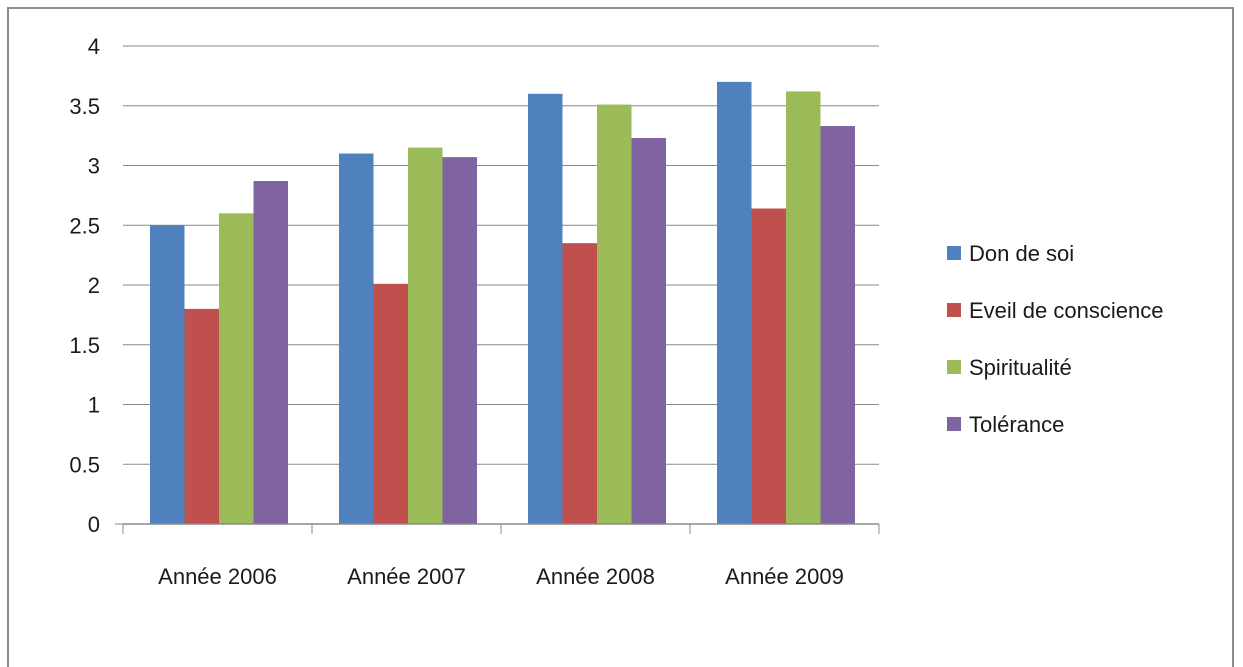 Image resolution: width=1243 pixels, height=667 pixels. What do you see at coordinates (94, 46) in the screenshot?
I see `y-tick-label: 4` at bounding box center [94, 46].